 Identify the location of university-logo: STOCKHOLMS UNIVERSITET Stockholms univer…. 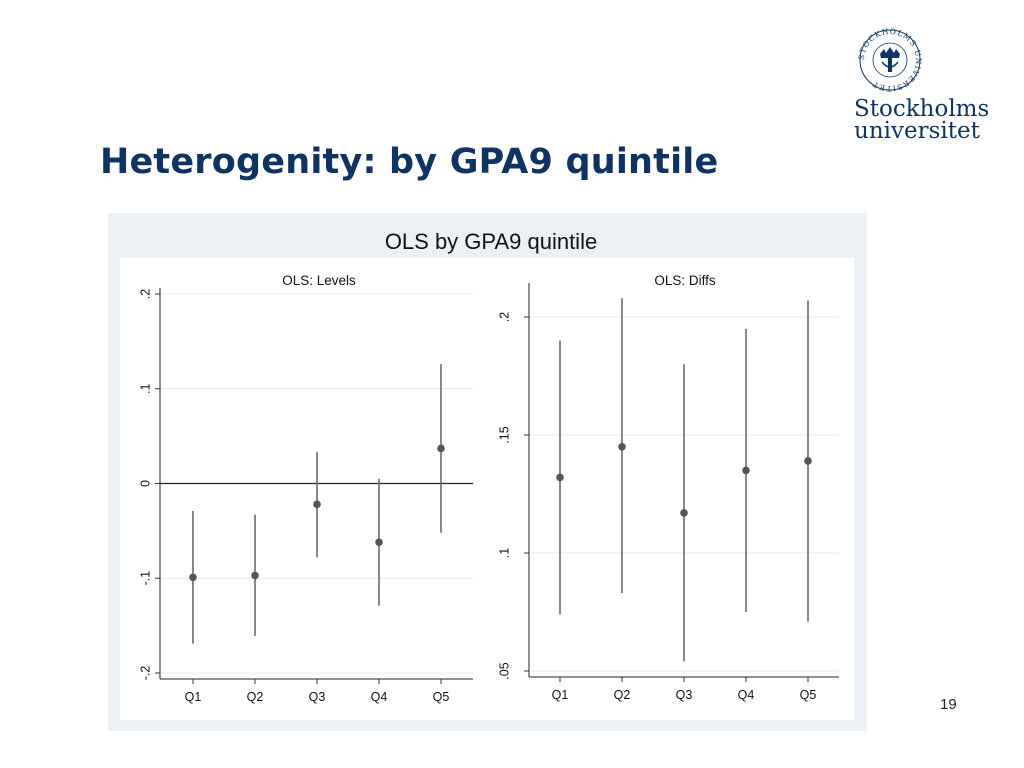
(923, 87).